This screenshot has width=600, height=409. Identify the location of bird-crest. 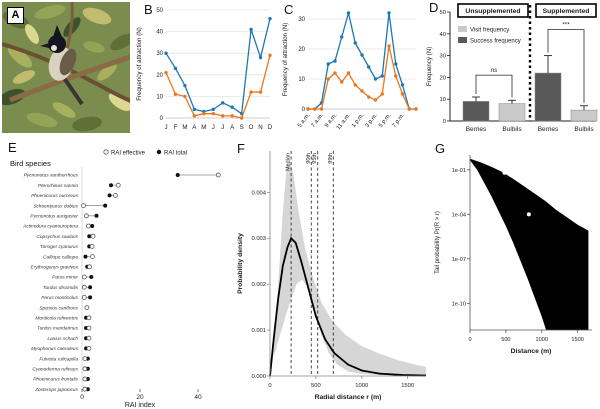
(57, 31).